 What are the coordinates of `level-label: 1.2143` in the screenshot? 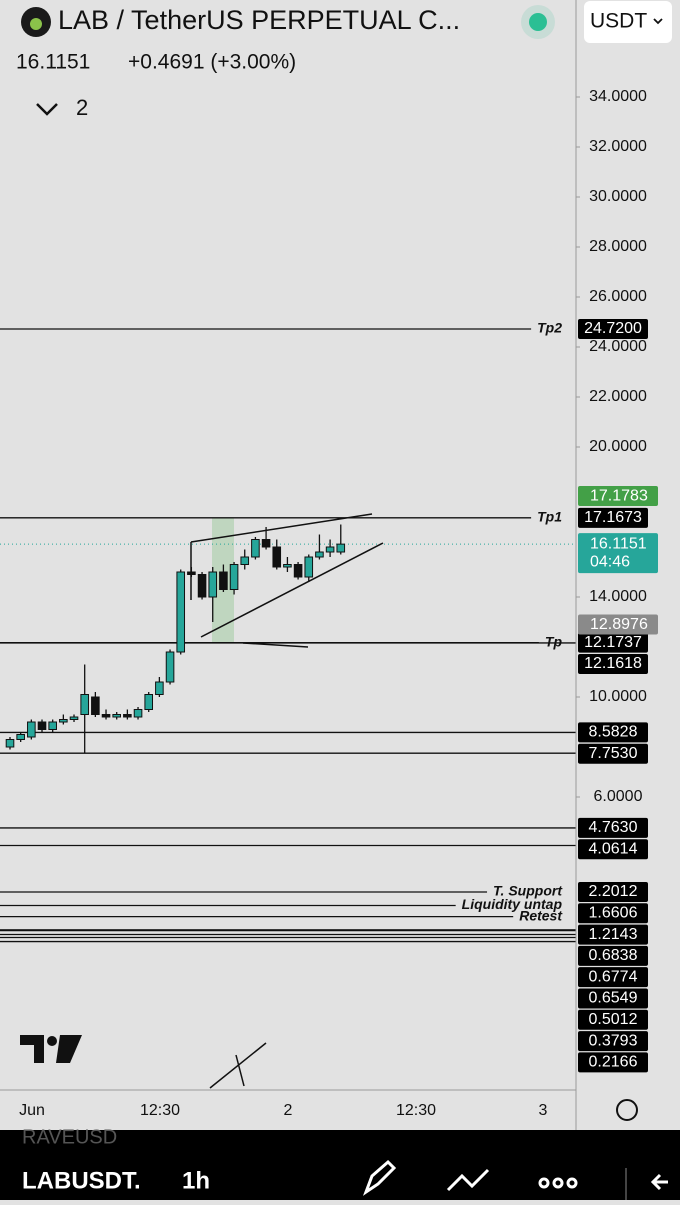 It's located at (613, 934).